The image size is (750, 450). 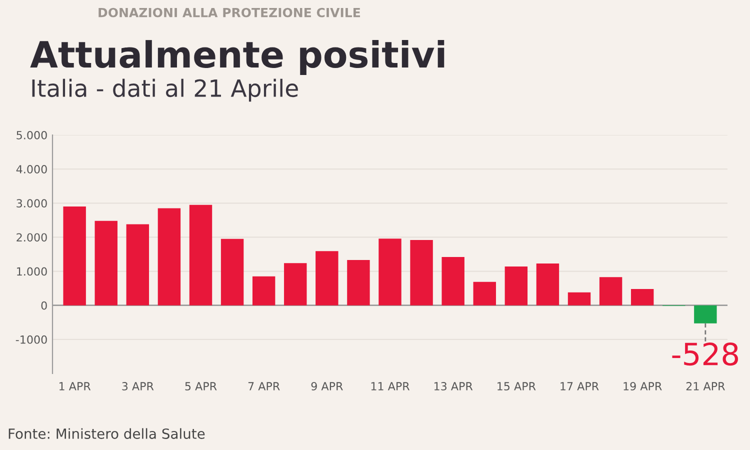 I want to click on x-tick-label: 3 APR, so click(x=138, y=386).